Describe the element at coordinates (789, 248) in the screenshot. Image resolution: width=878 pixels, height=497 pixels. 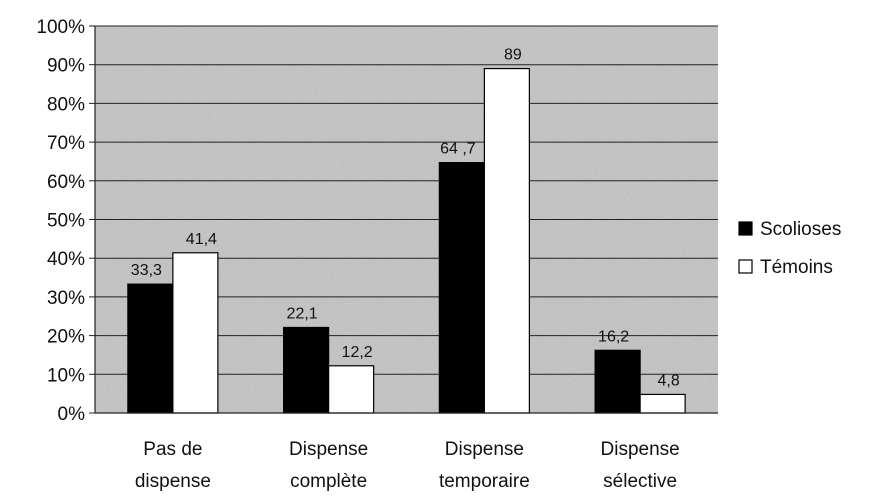
I see `legend: Scolioses Témoins` at that location.